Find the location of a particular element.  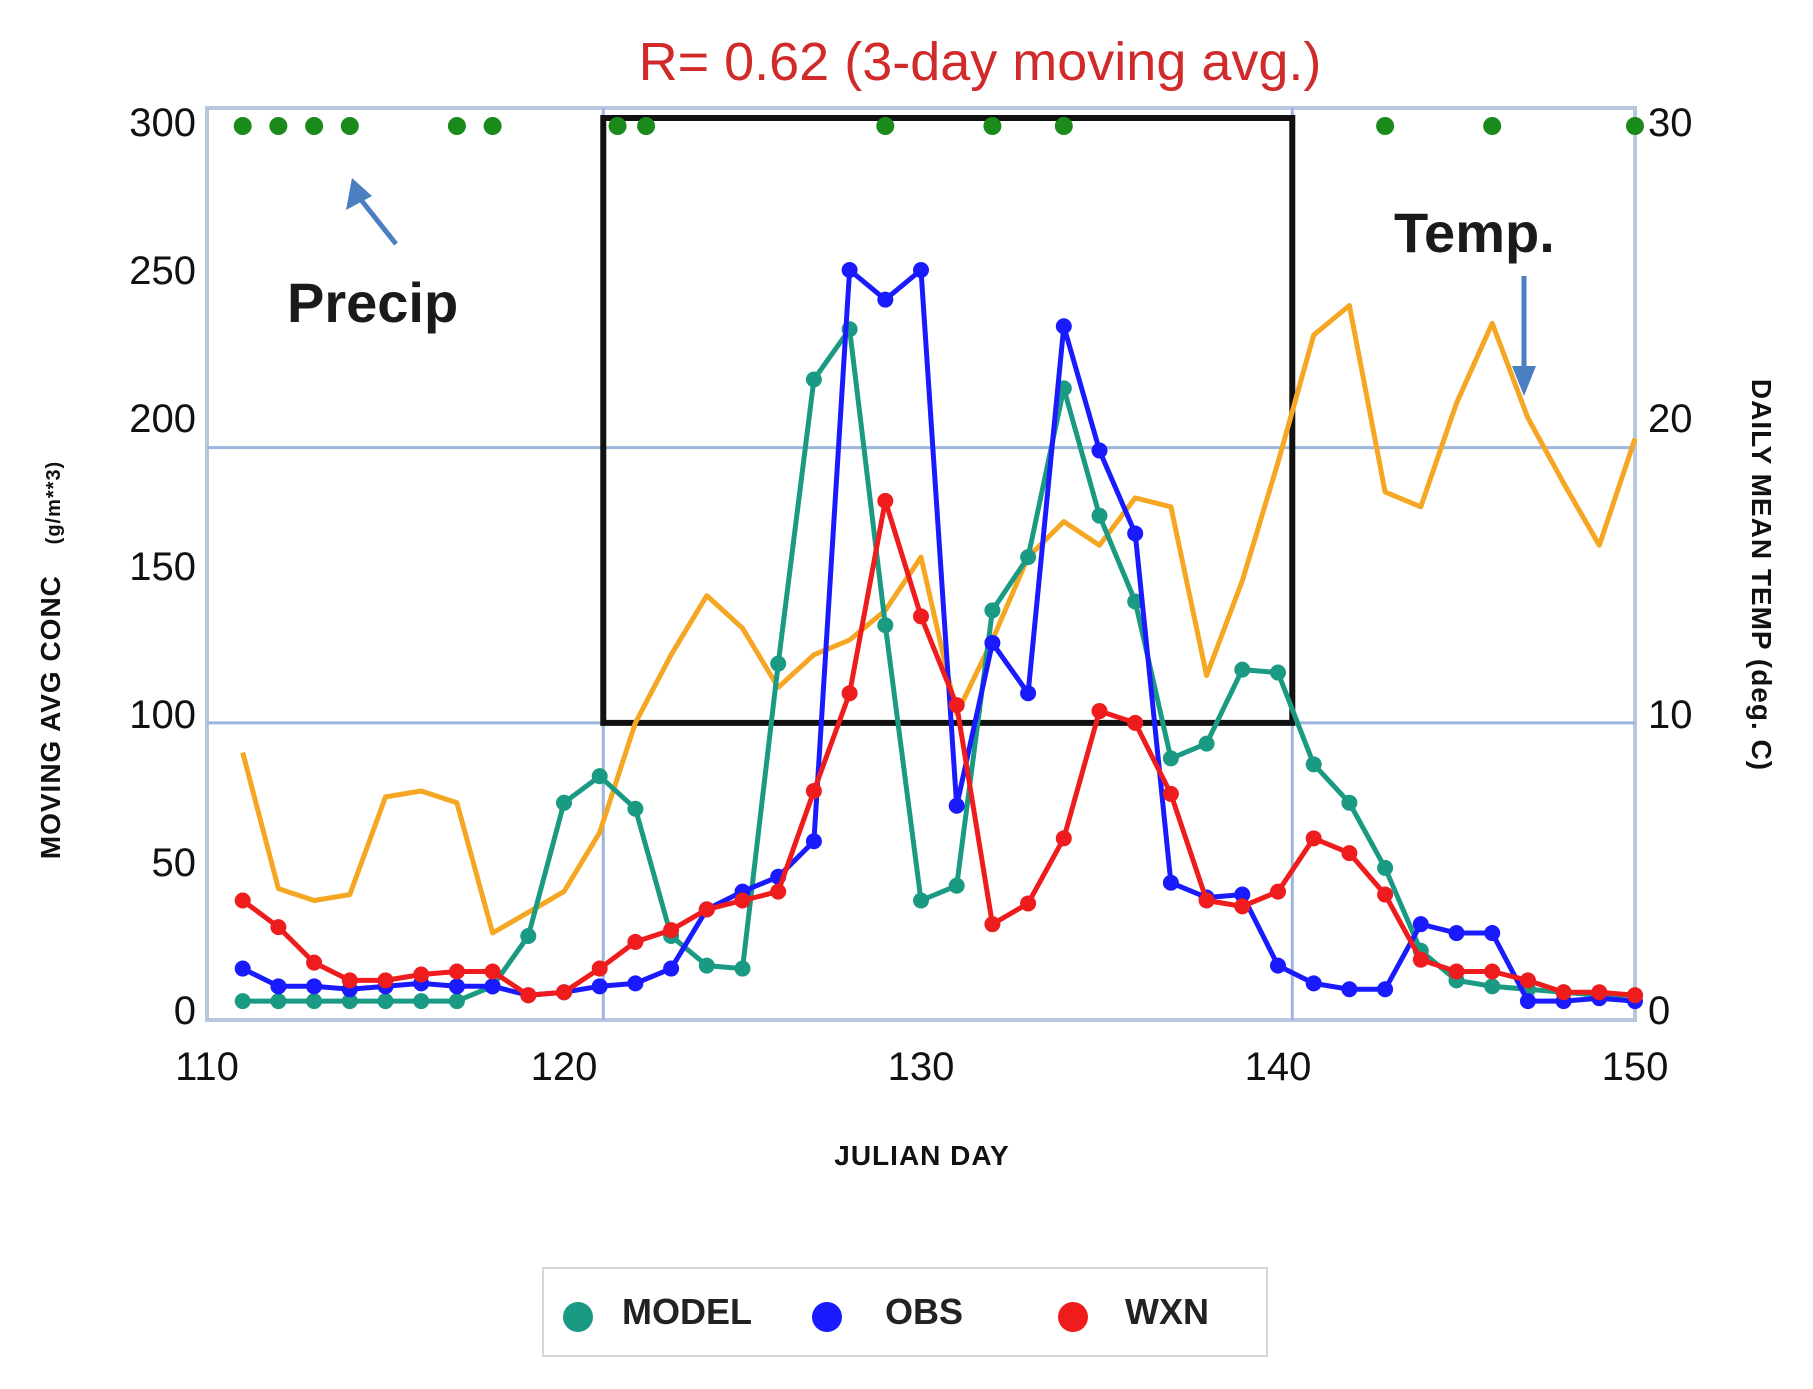

legend-marker-model is located at coordinates (578, 1317).